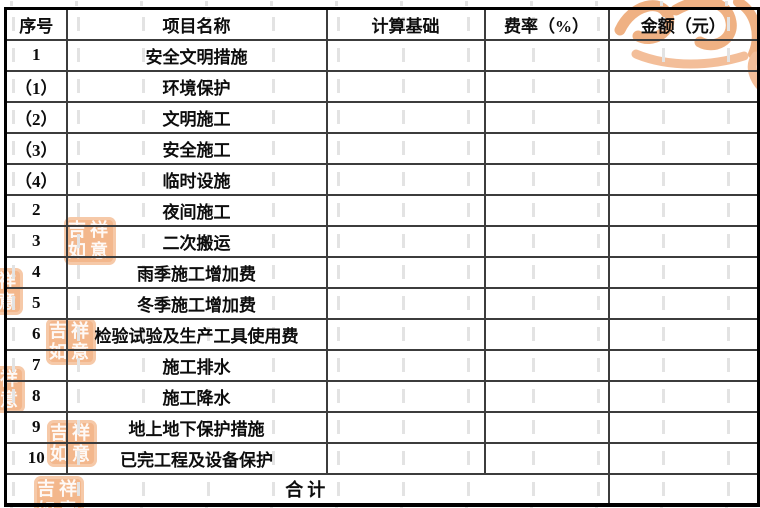 This screenshot has width=760, height=508. I want to click on footer-total-label: 合计, so click(307, 489).